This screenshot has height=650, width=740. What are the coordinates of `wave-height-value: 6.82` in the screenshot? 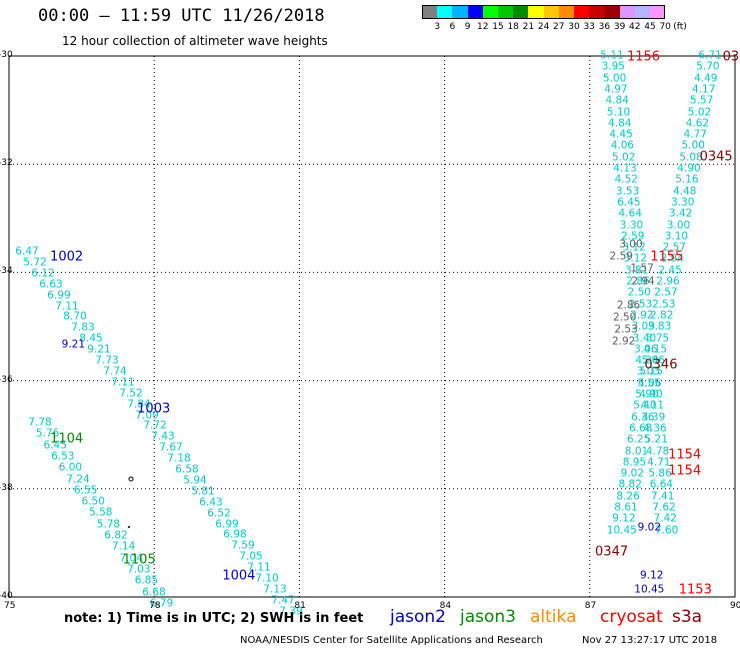 It's located at (116, 535).